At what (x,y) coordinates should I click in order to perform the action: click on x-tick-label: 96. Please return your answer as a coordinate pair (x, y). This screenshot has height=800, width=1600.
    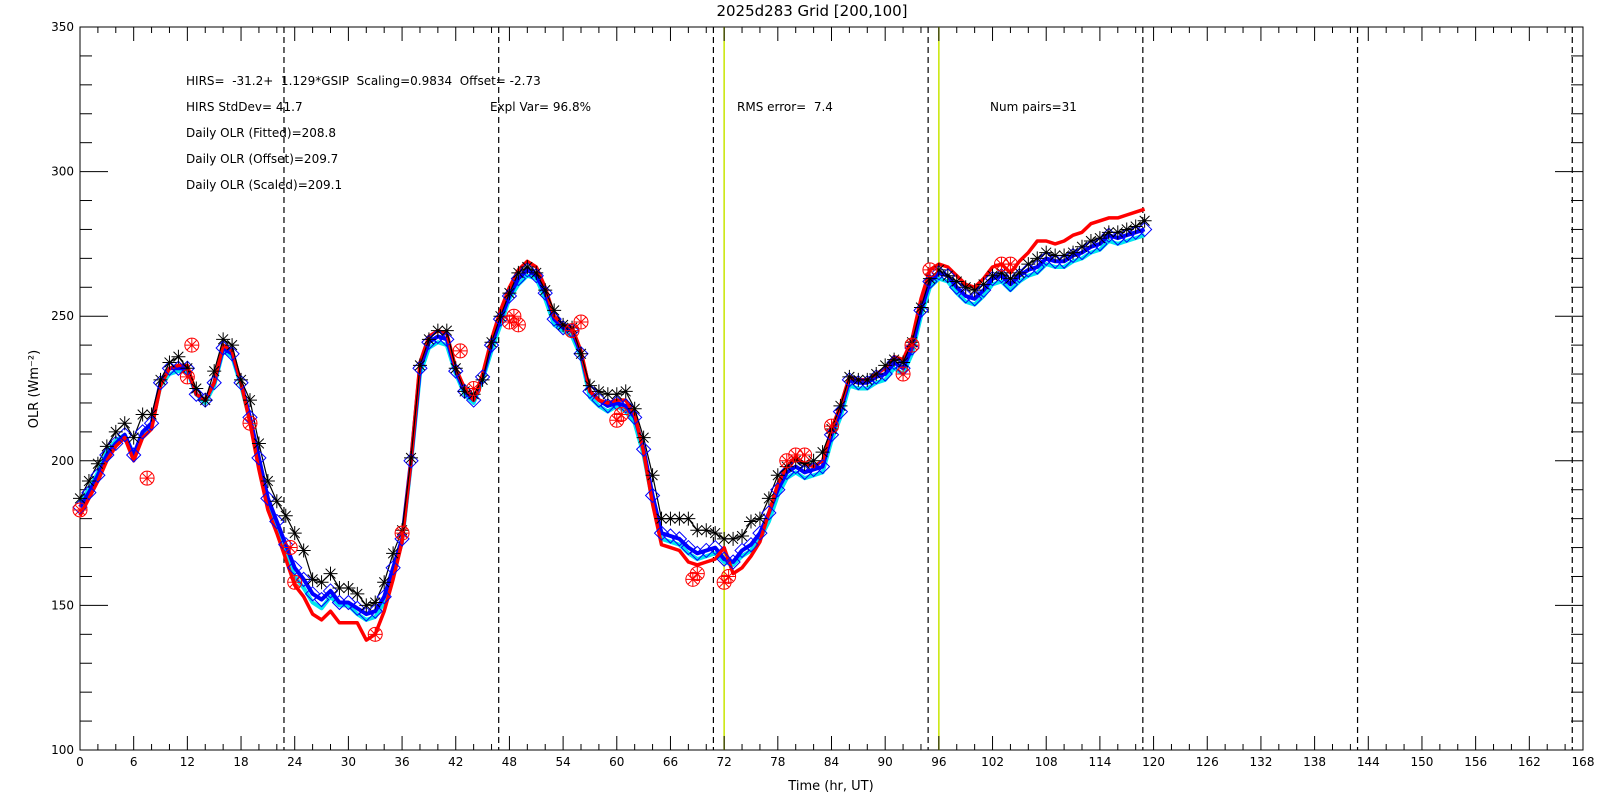
    Looking at the image, I should click on (938, 762).